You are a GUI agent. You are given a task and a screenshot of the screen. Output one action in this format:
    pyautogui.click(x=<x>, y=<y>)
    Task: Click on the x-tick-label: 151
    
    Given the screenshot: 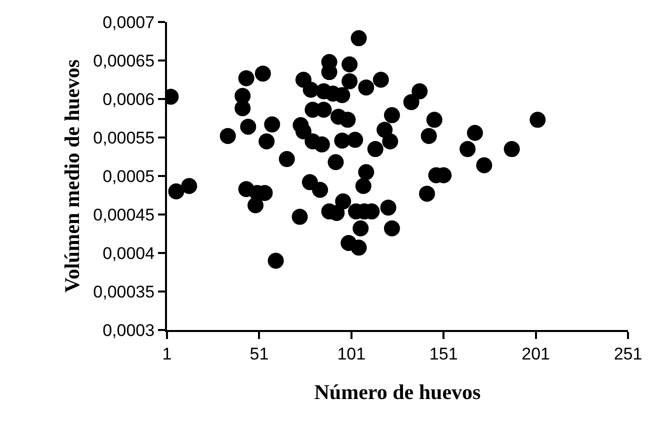 What is the action you would take?
    pyautogui.click(x=443, y=354)
    